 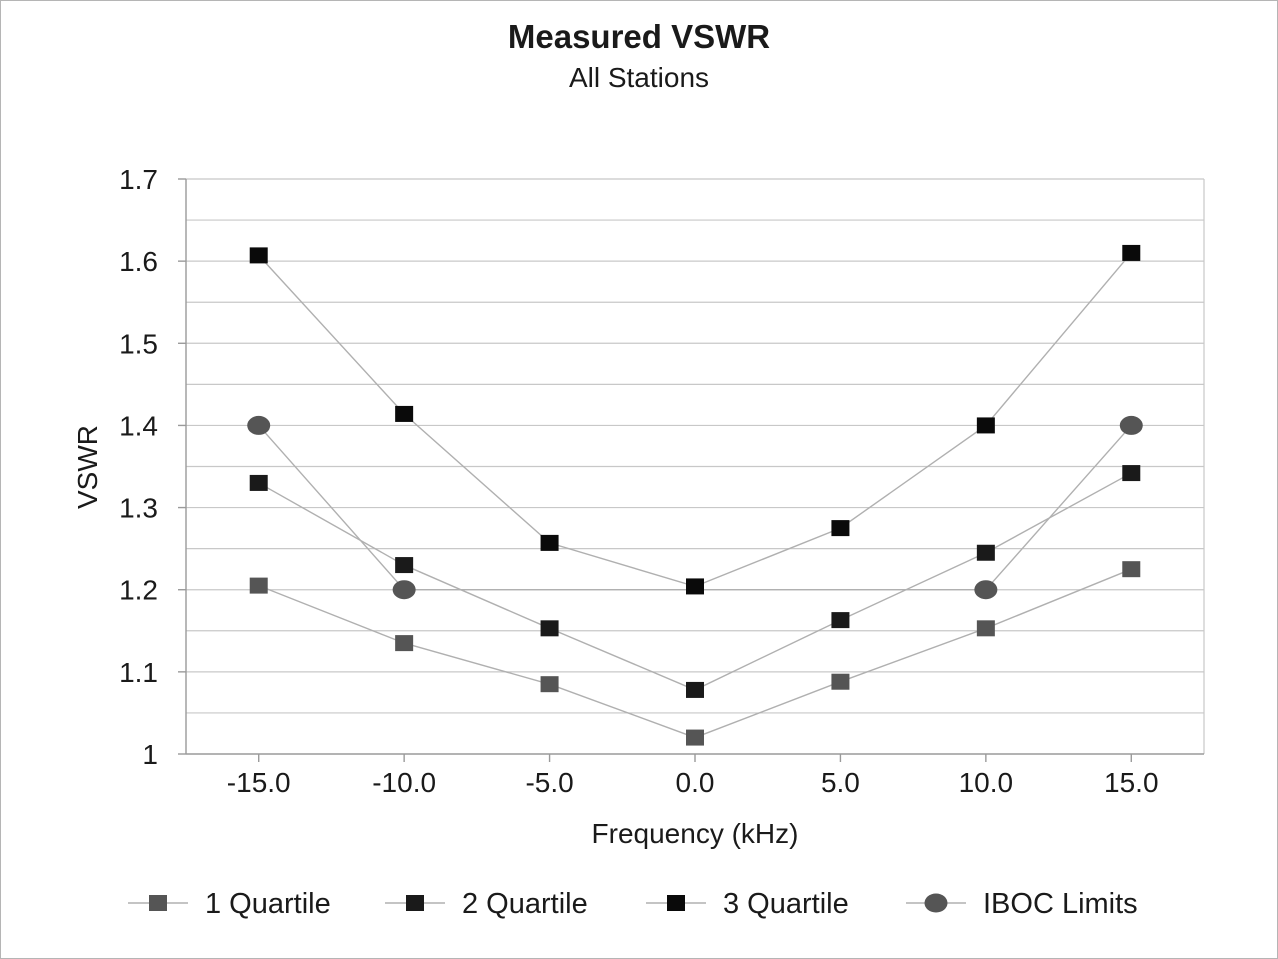 What do you see at coordinates (138, 672) in the screenshot?
I see `y-tick-label: 1.1` at bounding box center [138, 672].